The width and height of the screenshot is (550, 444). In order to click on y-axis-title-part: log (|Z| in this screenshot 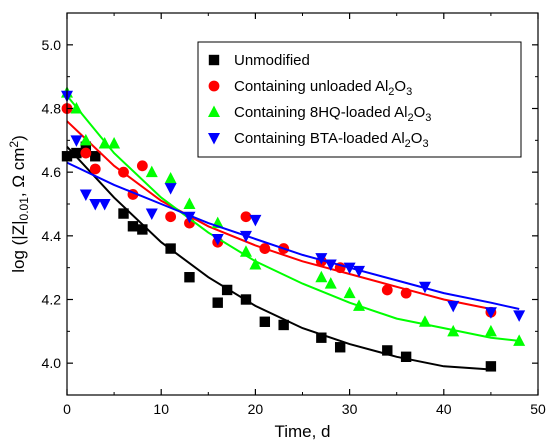, I will do `click(18, 246)`.